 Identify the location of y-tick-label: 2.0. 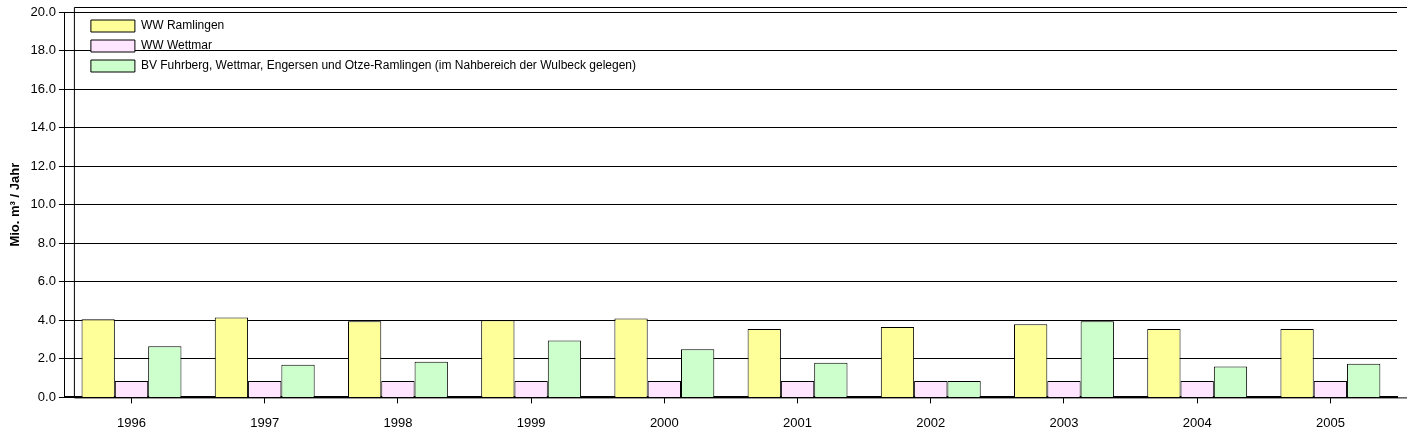
(46, 358).